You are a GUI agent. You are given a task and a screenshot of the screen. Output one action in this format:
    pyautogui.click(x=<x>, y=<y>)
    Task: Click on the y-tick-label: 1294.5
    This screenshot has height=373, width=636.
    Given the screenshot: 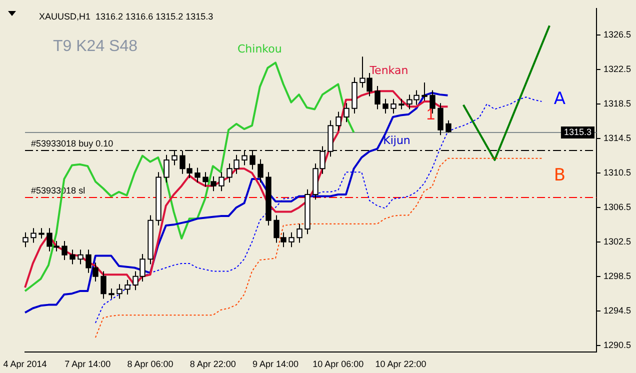 What is the action you would take?
    pyautogui.click(x=617, y=310)
    